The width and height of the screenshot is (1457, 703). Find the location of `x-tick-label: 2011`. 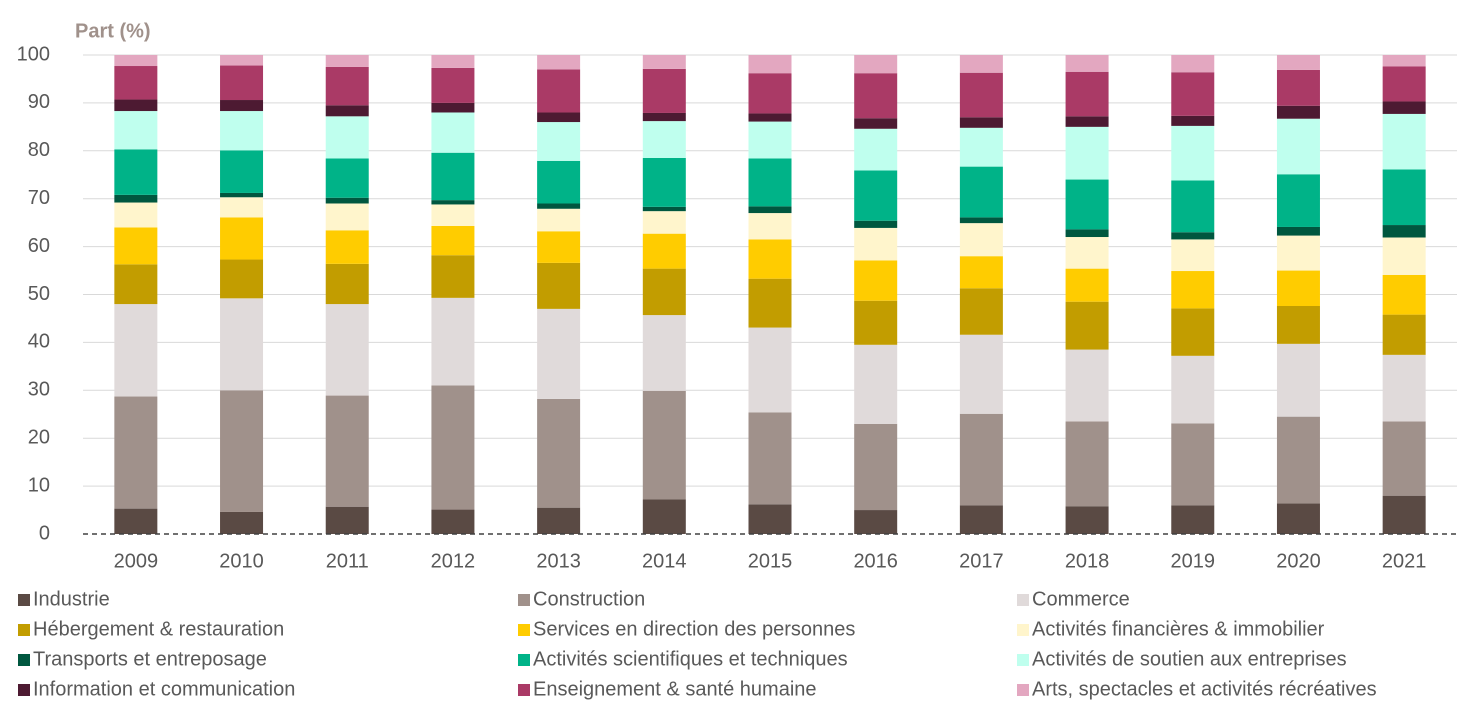

x-tick-label: 2011 is located at coordinates (347, 561).